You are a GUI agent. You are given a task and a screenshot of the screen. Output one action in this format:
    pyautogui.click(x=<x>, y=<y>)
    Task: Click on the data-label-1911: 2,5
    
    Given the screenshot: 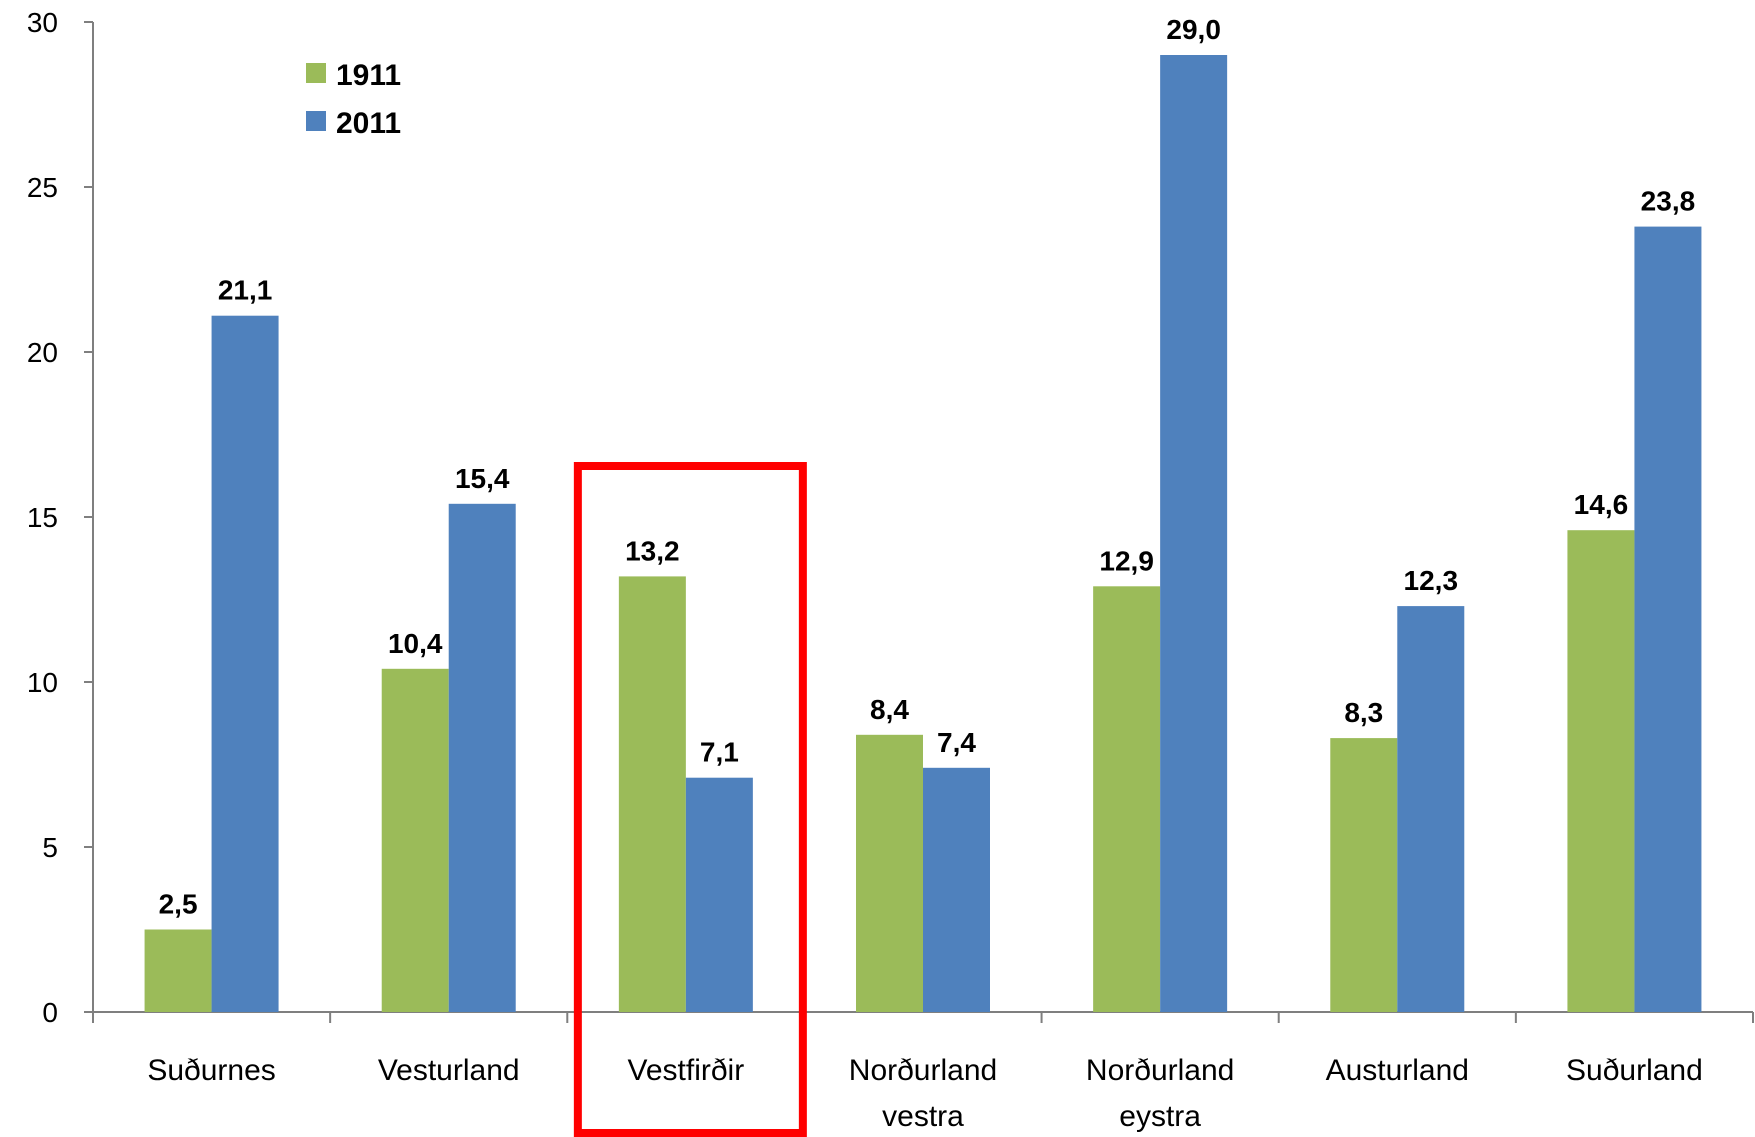 What is the action you would take?
    pyautogui.click(x=178, y=904)
    